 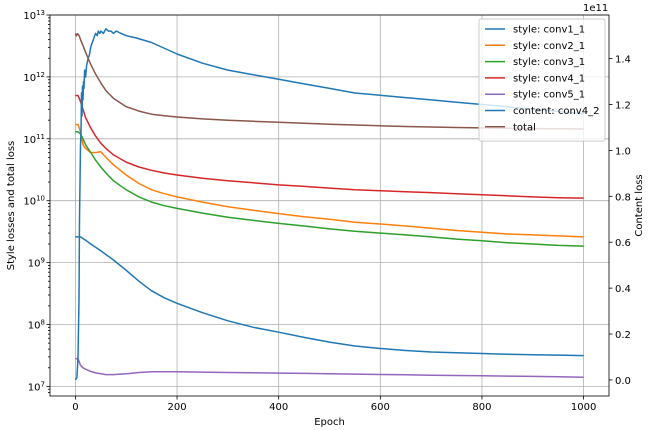 What do you see at coordinates (11, 206) in the screenshot?
I see `y-axis-left-label: Style losses and total loss` at bounding box center [11, 206].